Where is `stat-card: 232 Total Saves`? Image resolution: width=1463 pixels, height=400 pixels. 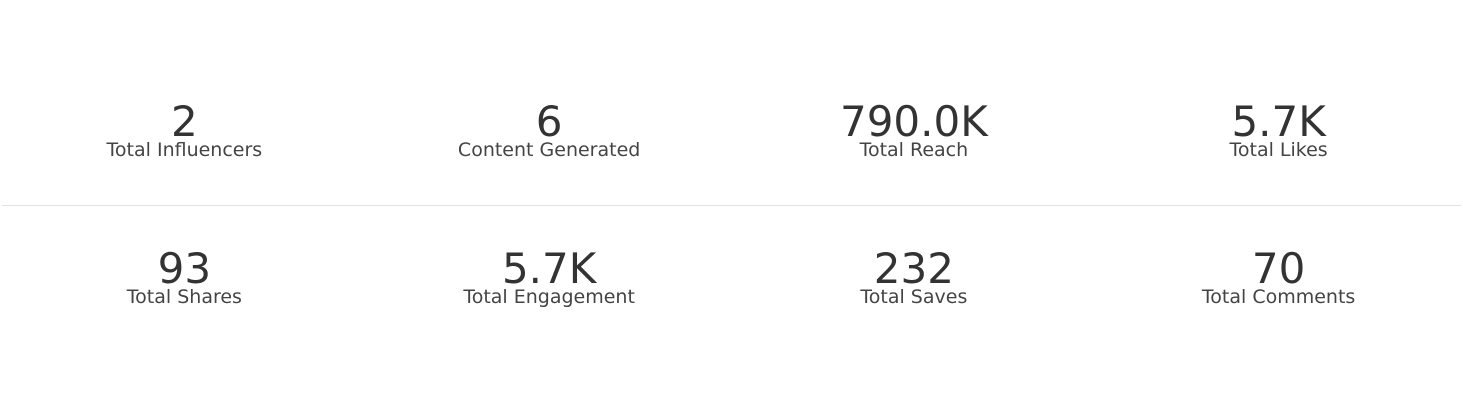
stat-card: 232 Total Saves is located at coordinates (914, 293).